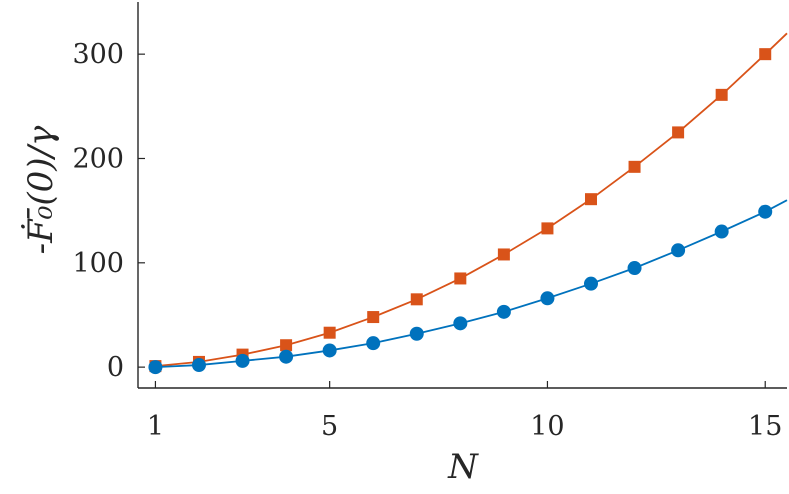  Describe the element at coordinates (41, 189) in the screenshot. I see `y-axis-label: -Ḟ₀̄(0)/γ` at that location.